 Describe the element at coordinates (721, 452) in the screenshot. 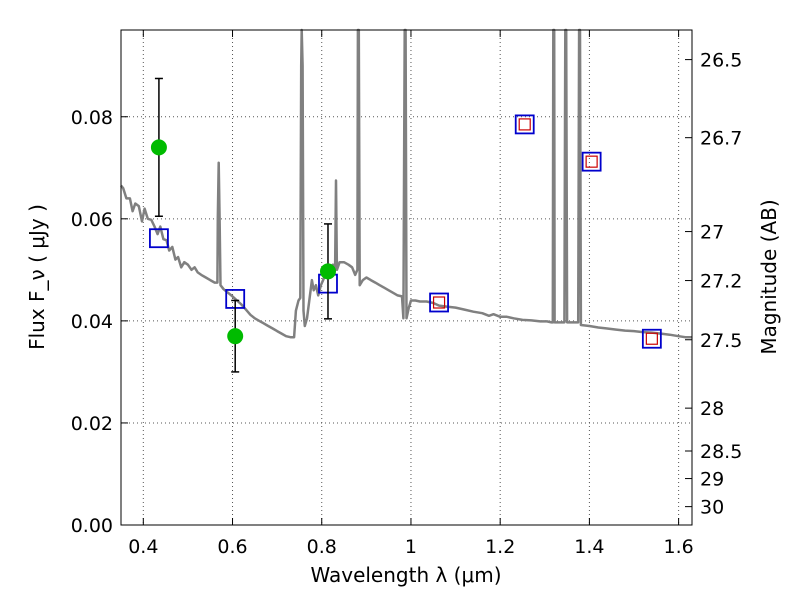

I see `y2-tick-label: 28.5` at that location.